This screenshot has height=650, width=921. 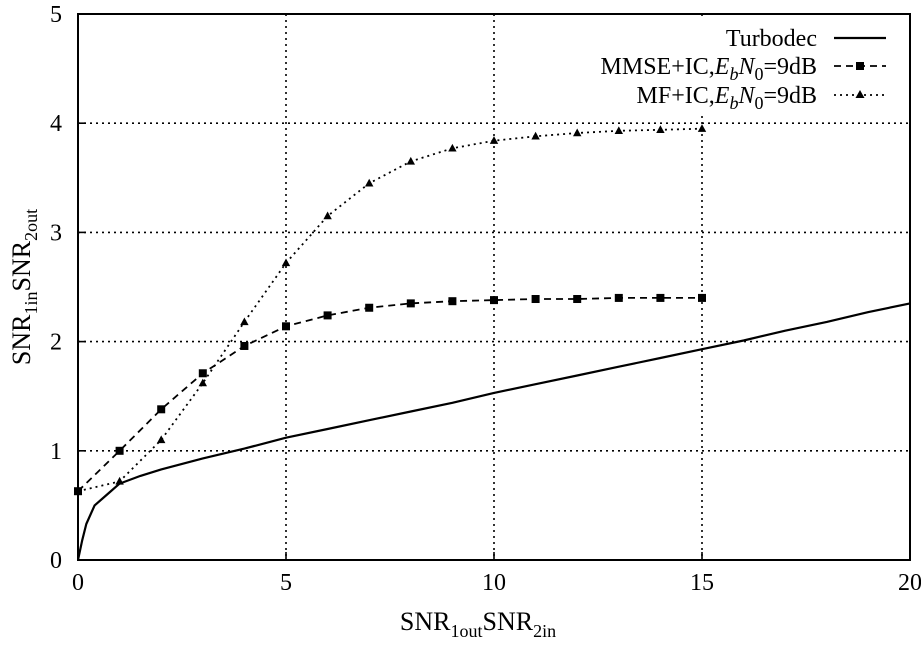 What do you see at coordinates (56, 124) in the screenshot?
I see `y-tick-label-4: 4` at bounding box center [56, 124].